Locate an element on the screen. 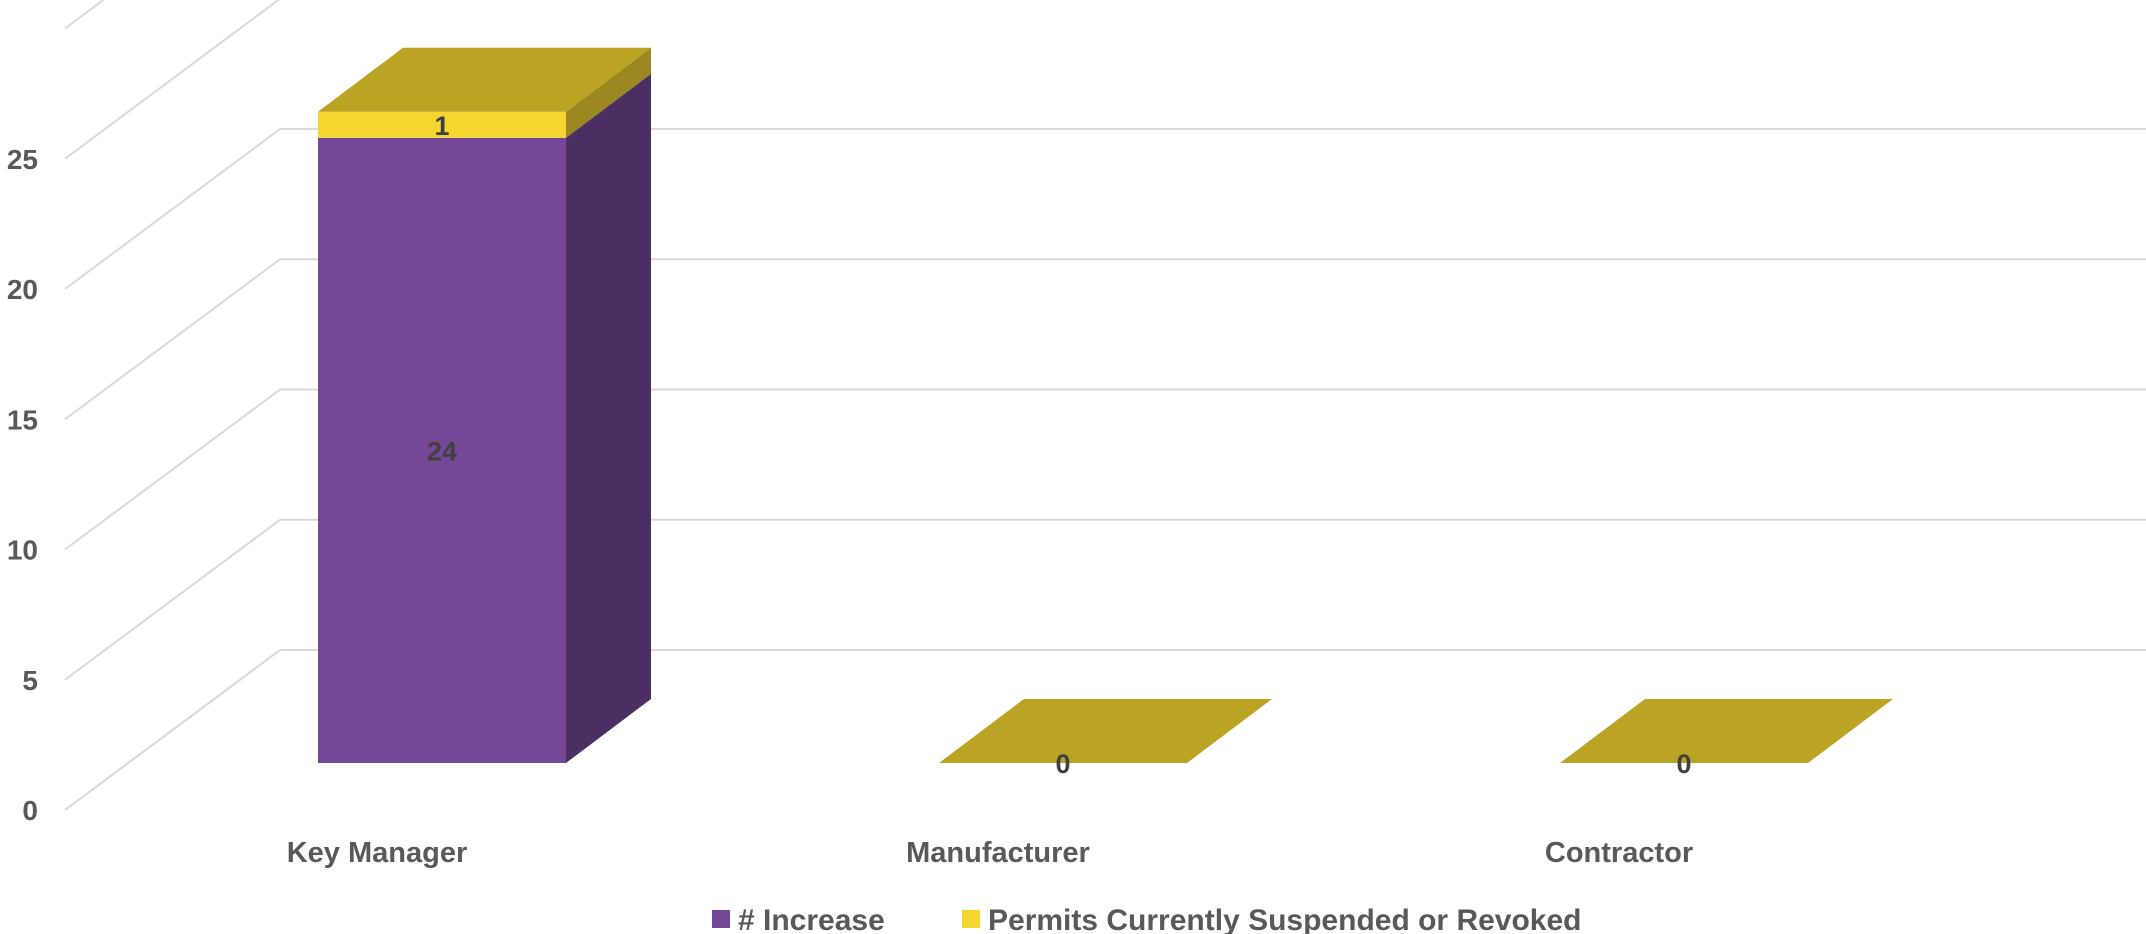  legend-label: # Increase is located at coordinates (811, 919).